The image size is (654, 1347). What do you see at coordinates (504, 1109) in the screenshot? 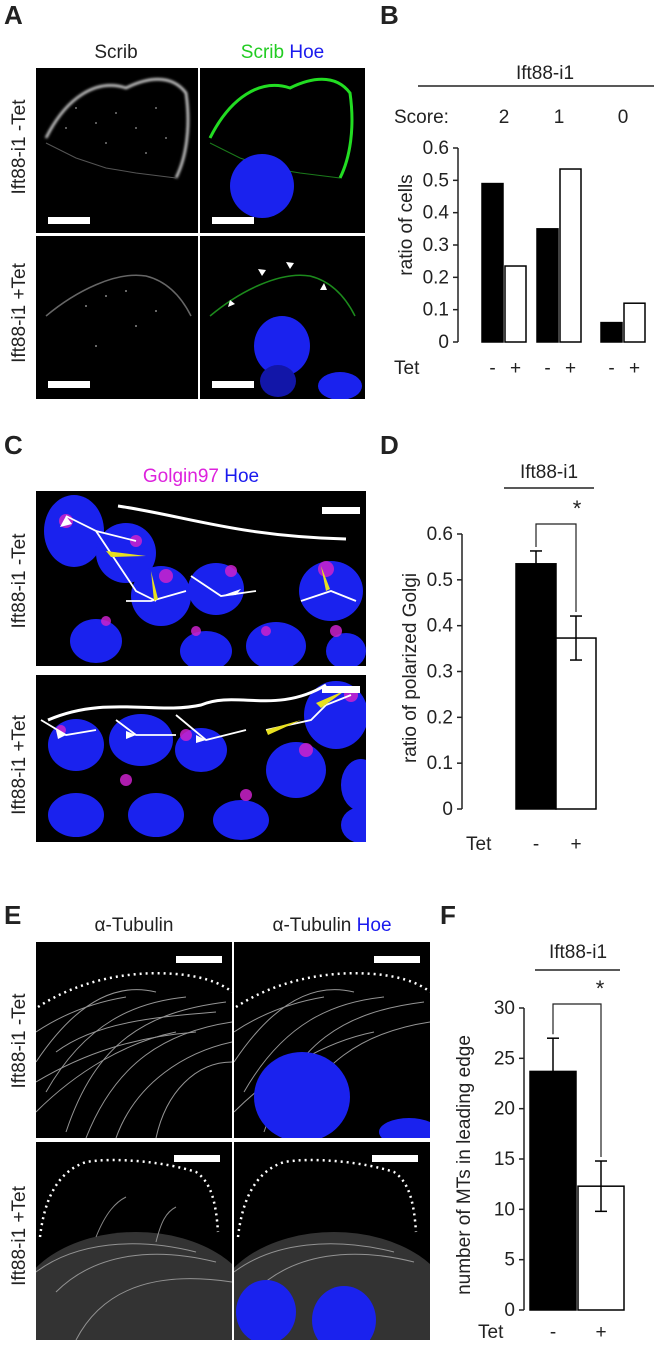
I see `y-tick-label: 20` at bounding box center [504, 1109].